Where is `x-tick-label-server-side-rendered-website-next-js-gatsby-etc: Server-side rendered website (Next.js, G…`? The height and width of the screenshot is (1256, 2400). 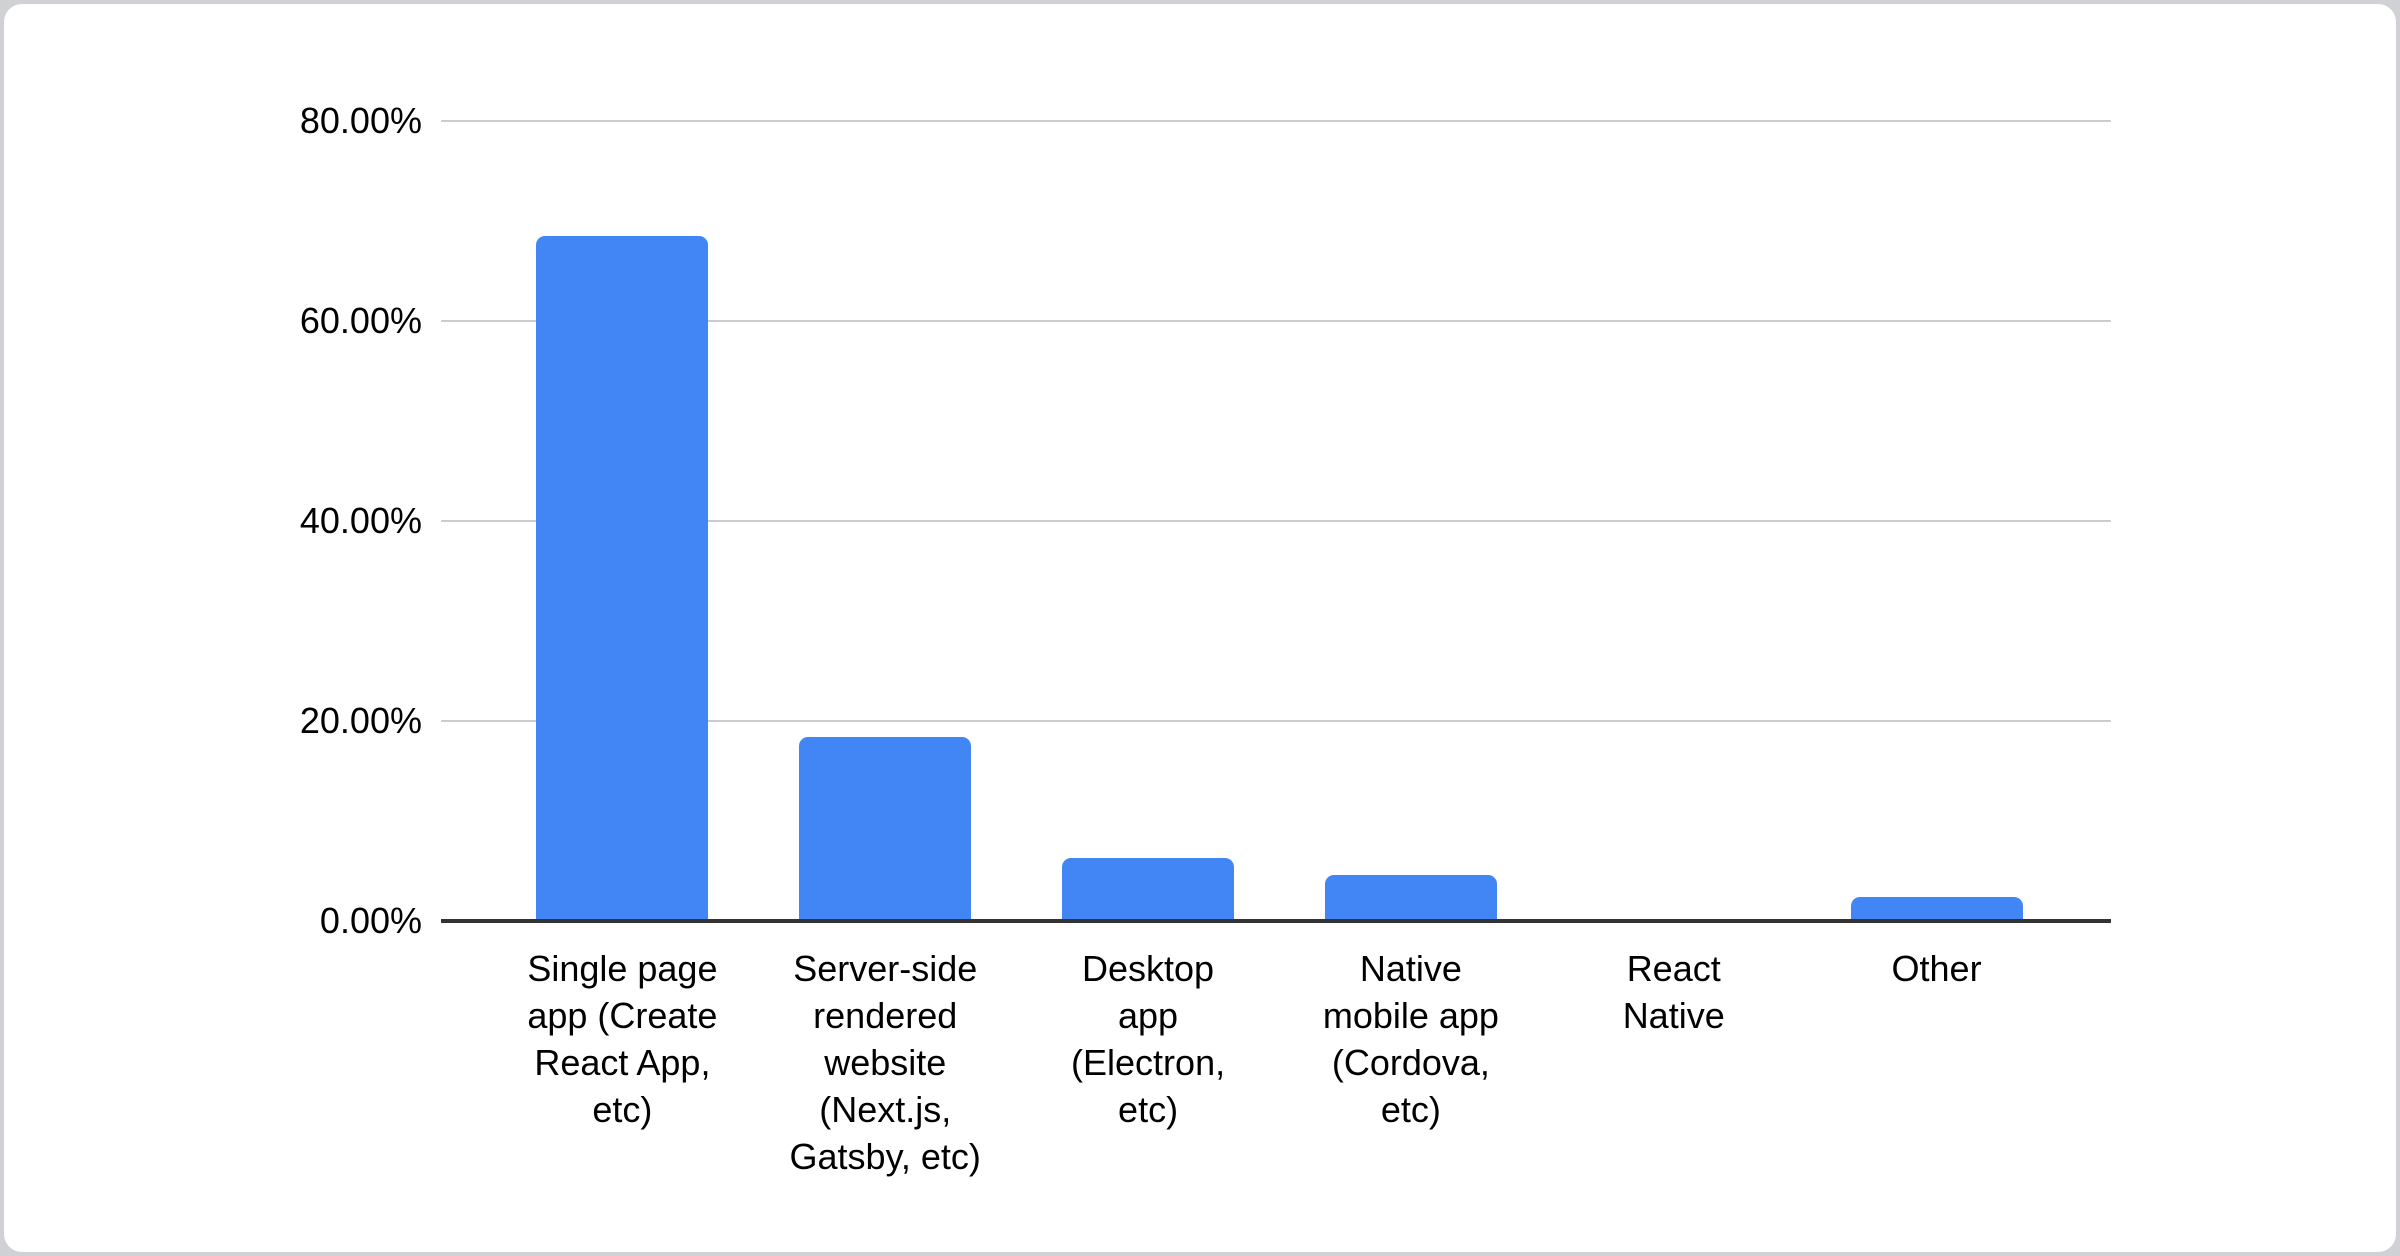
x-tick-label-server-side-rendered-website-next-js-gatsby-etc: Server-side rendered website (Next.js, G… is located at coordinates (885, 1062).